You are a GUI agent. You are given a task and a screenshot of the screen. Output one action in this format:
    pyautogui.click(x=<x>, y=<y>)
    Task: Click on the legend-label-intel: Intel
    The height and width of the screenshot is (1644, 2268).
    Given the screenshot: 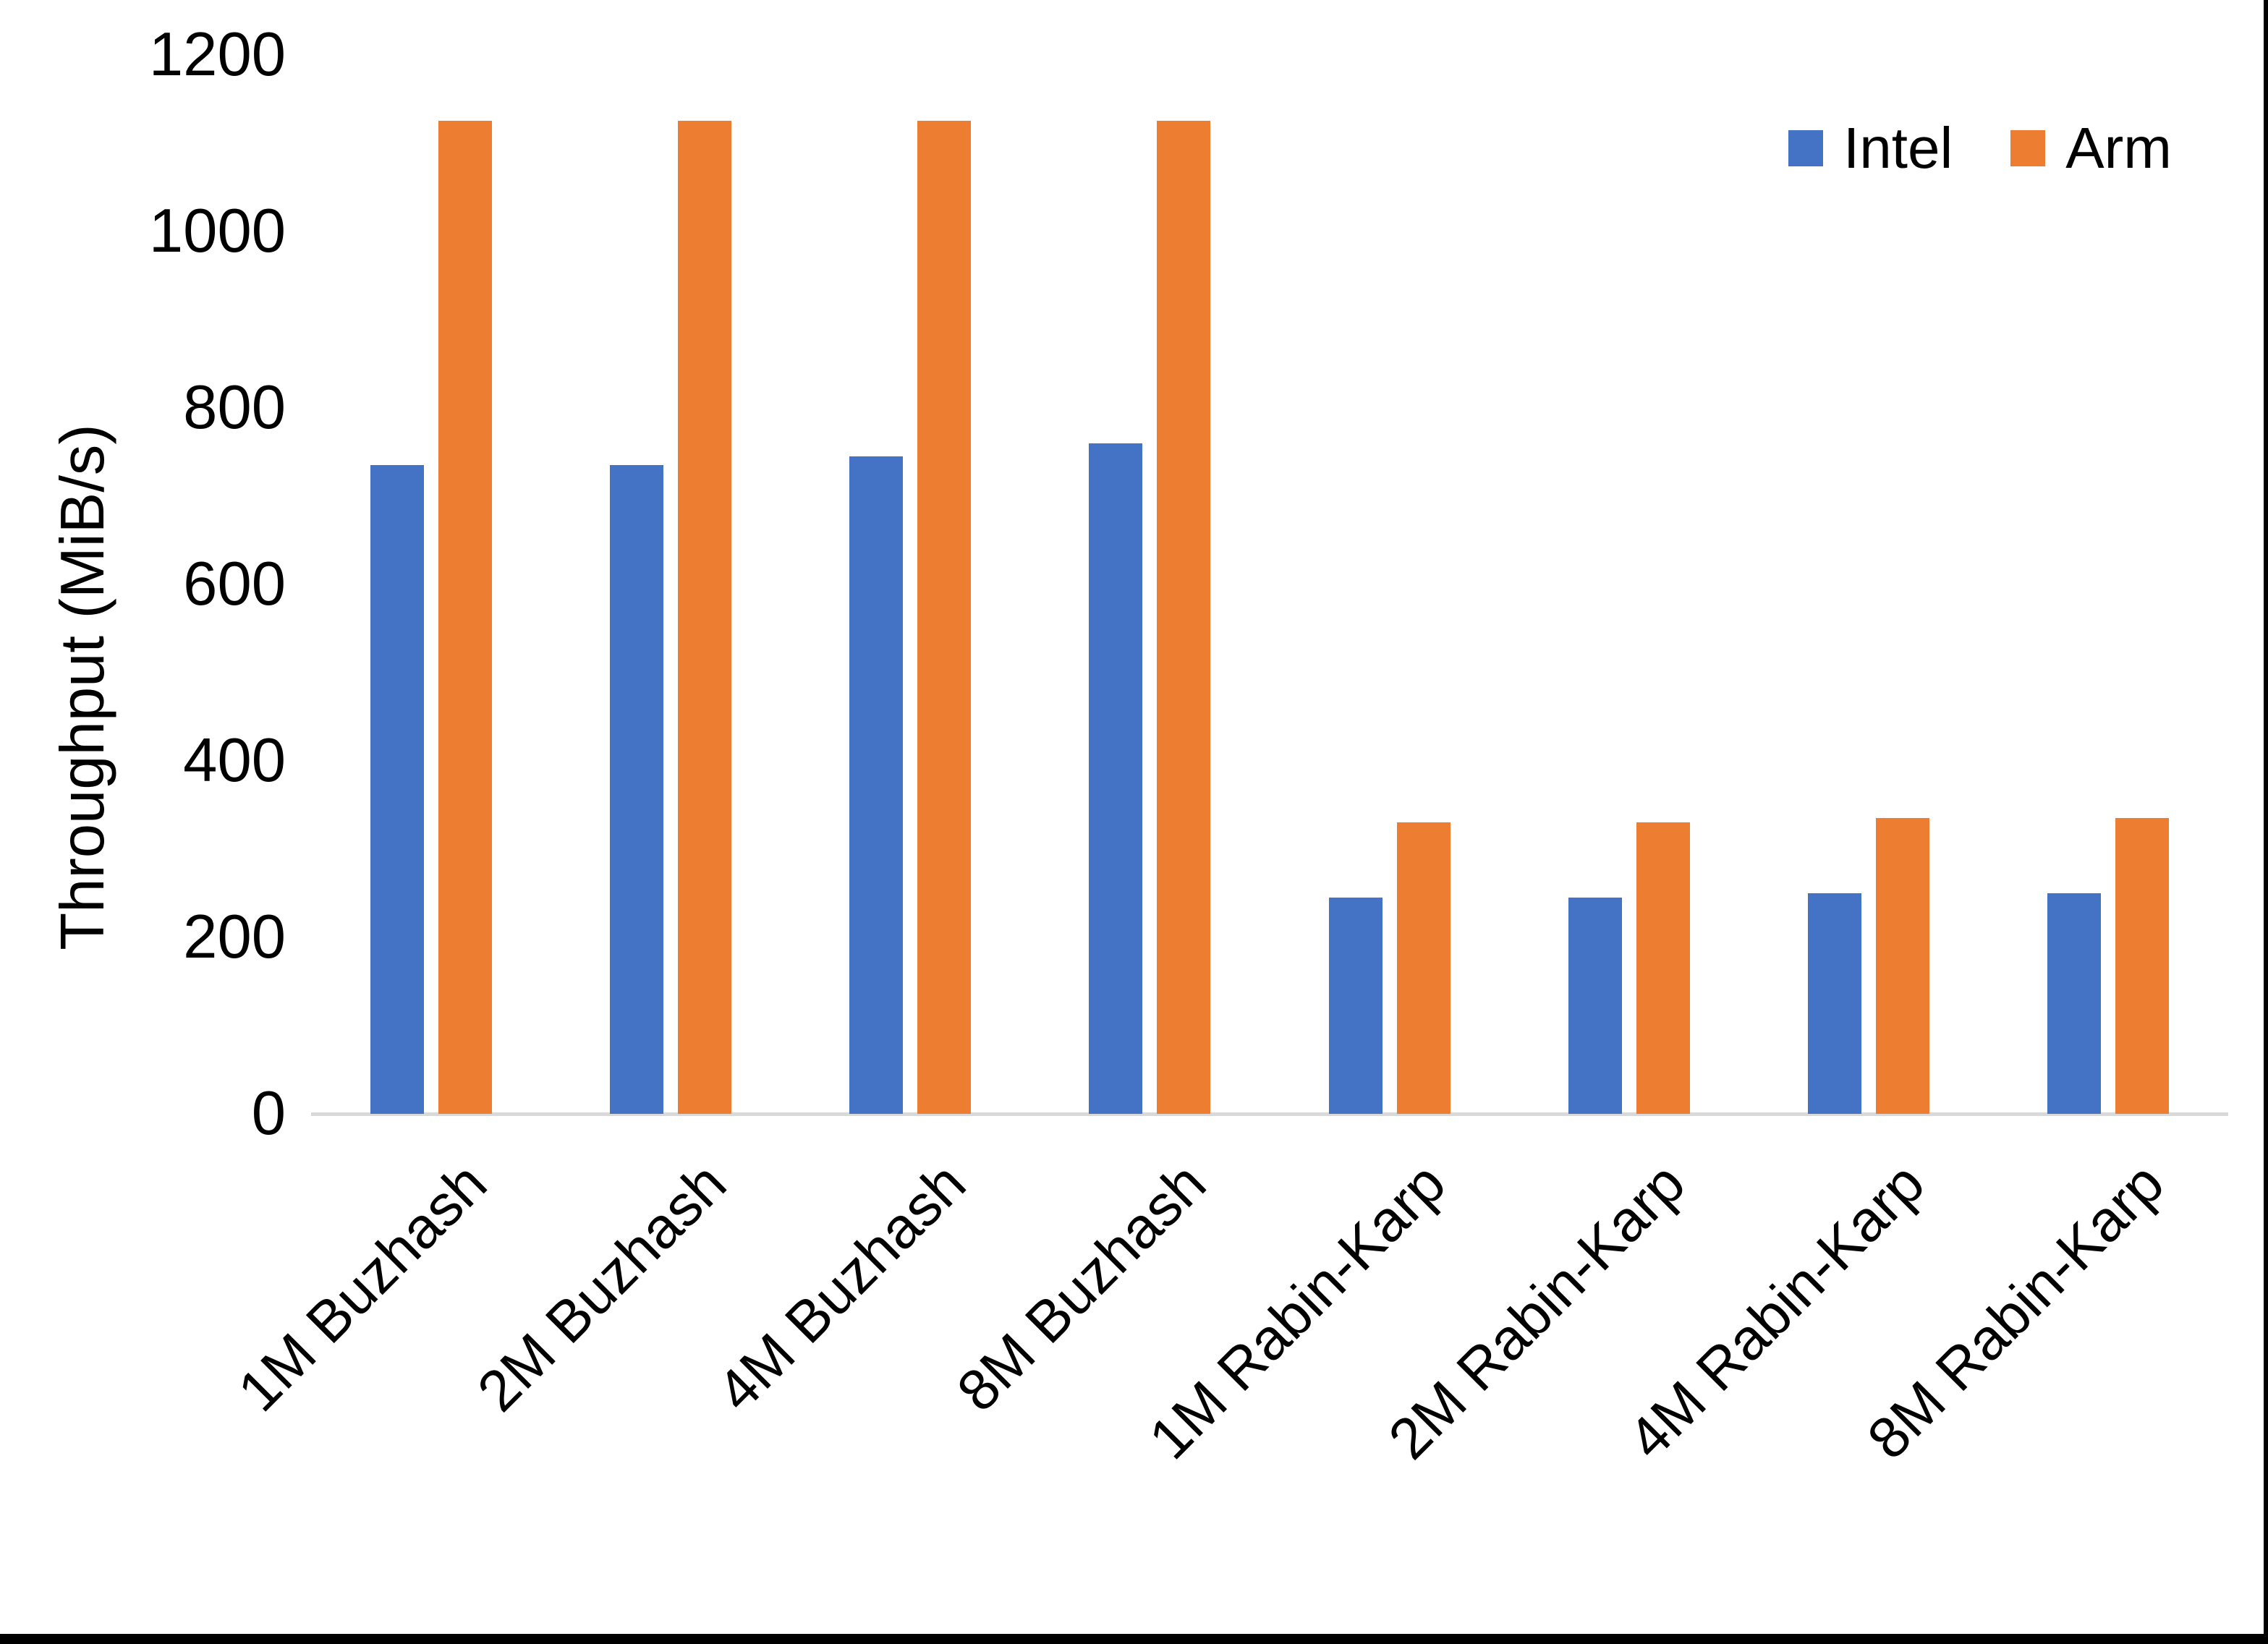 What is the action you would take?
    pyautogui.click(x=1898, y=148)
    